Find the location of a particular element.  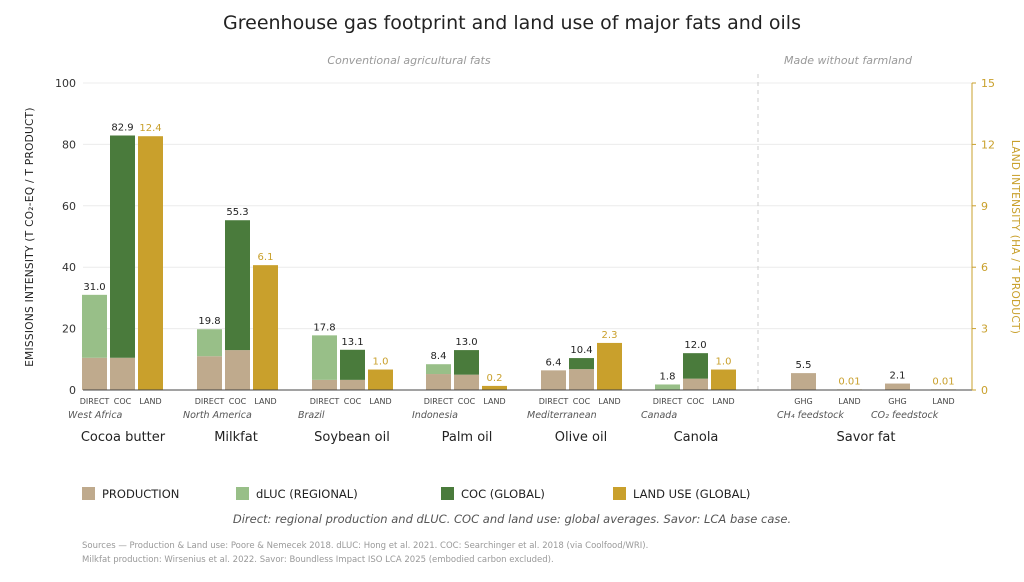

y-axis-left-ticks: 0 20 40 60 80 100 is located at coordinates (65, 237).